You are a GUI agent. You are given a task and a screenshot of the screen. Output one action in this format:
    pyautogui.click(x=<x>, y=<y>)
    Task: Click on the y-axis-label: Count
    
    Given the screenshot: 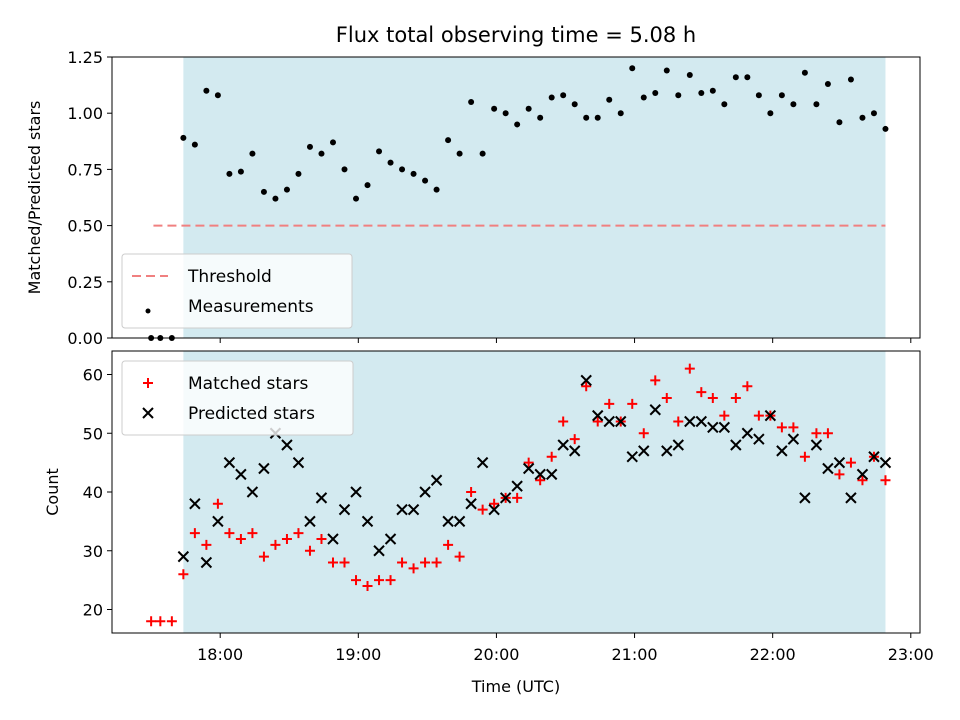 What is the action you would take?
    pyautogui.click(x=52, y=492)
    